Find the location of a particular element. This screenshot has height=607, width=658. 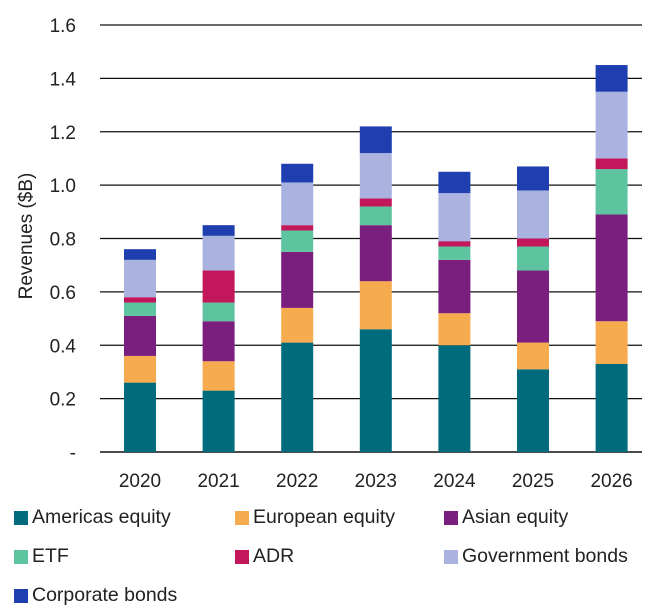

x-tick-label: 2023 is located at coordinates (376, 481).